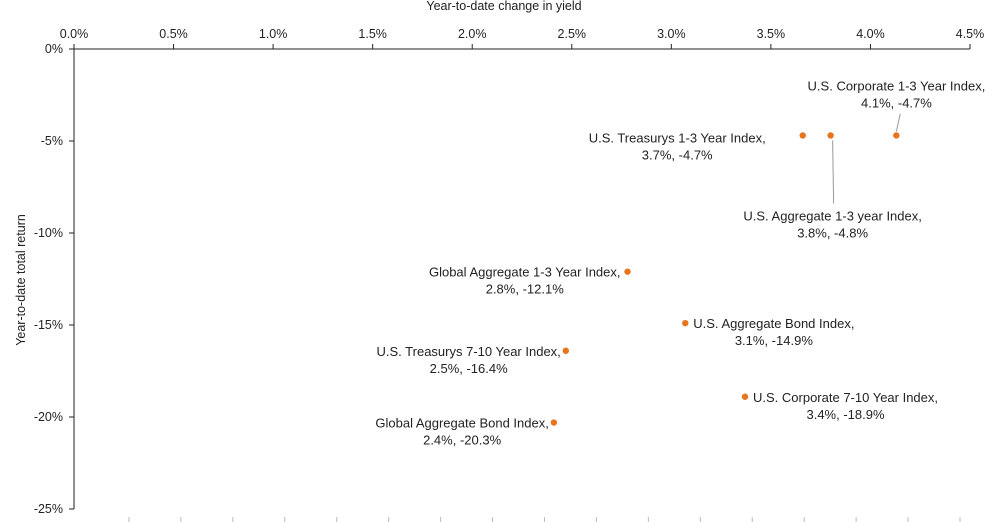 This screenshot has height=522, width=993. Describe the element at coordinates (677, 137) in the screenshot. I see `point-name-label: U.S. Treasurys 1-3 Year Index,` at that location.